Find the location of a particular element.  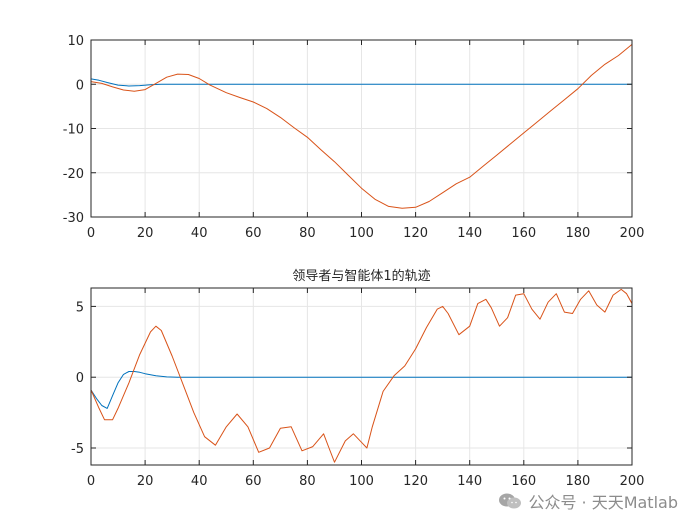

y-tick-label: -10 is located at coordinates (73, 130).